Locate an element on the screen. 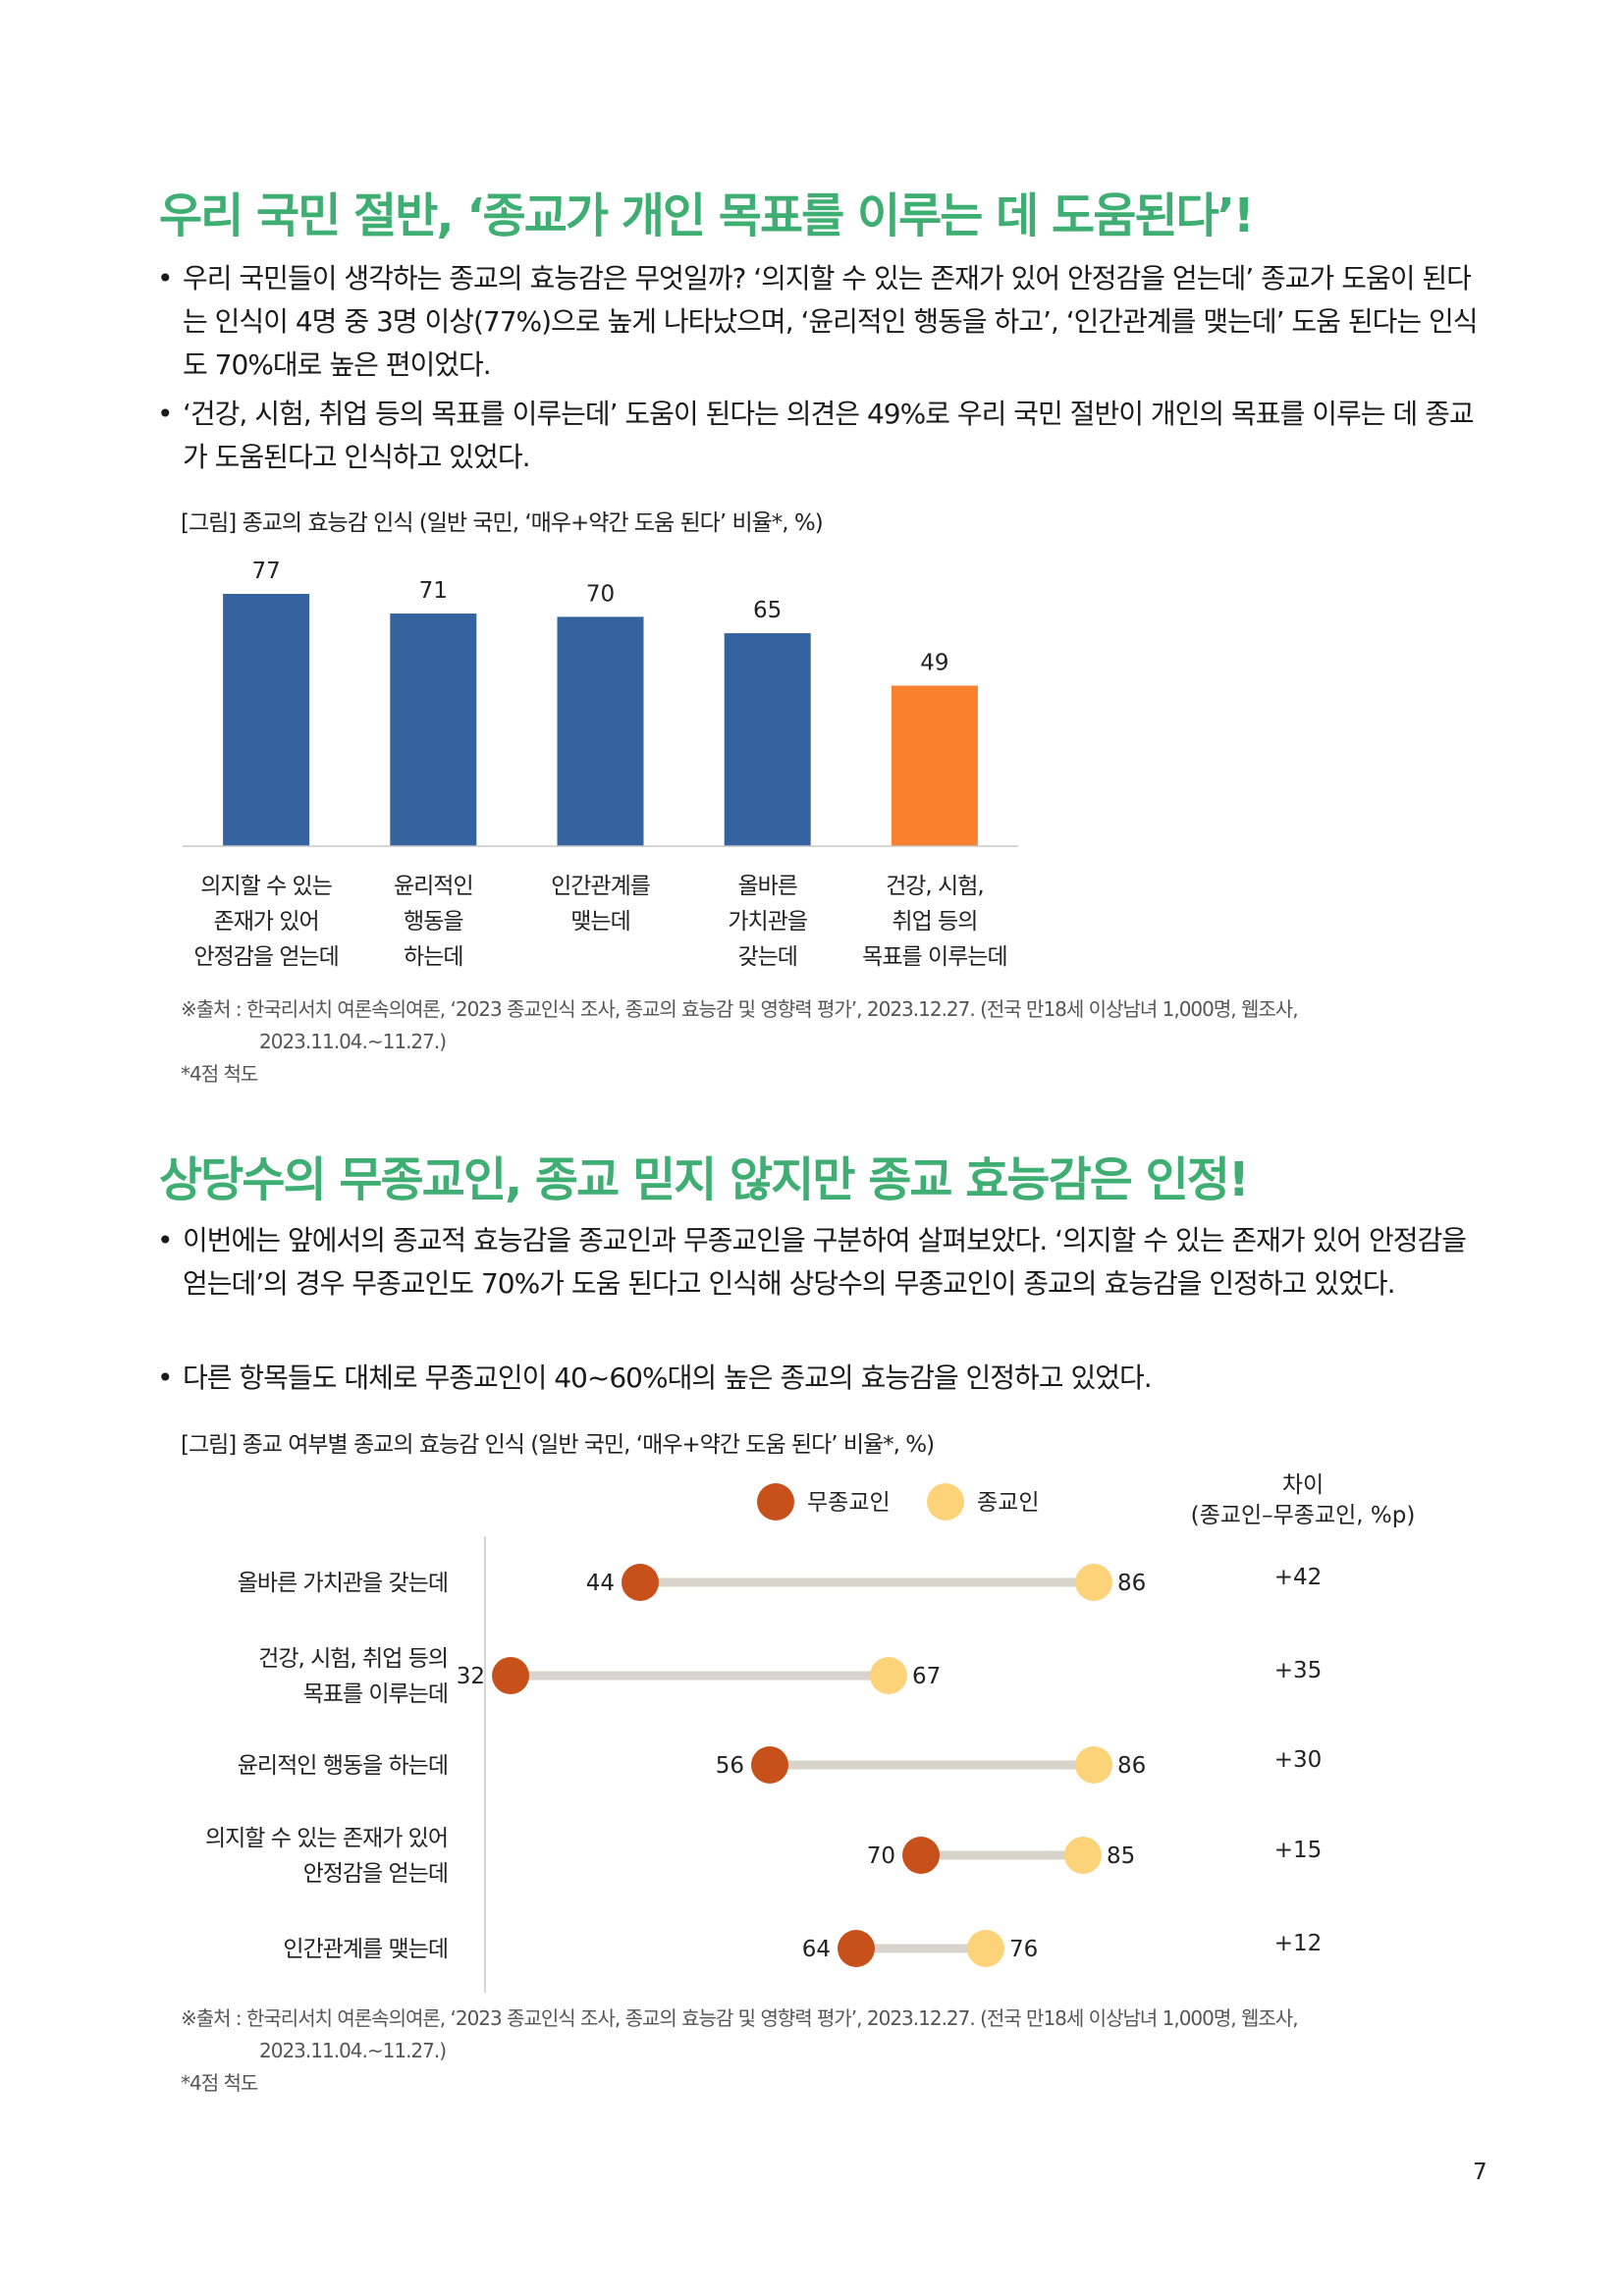 The image size is (1623, 2296). category-label: 올바른 is located at coordinates (766, 886).